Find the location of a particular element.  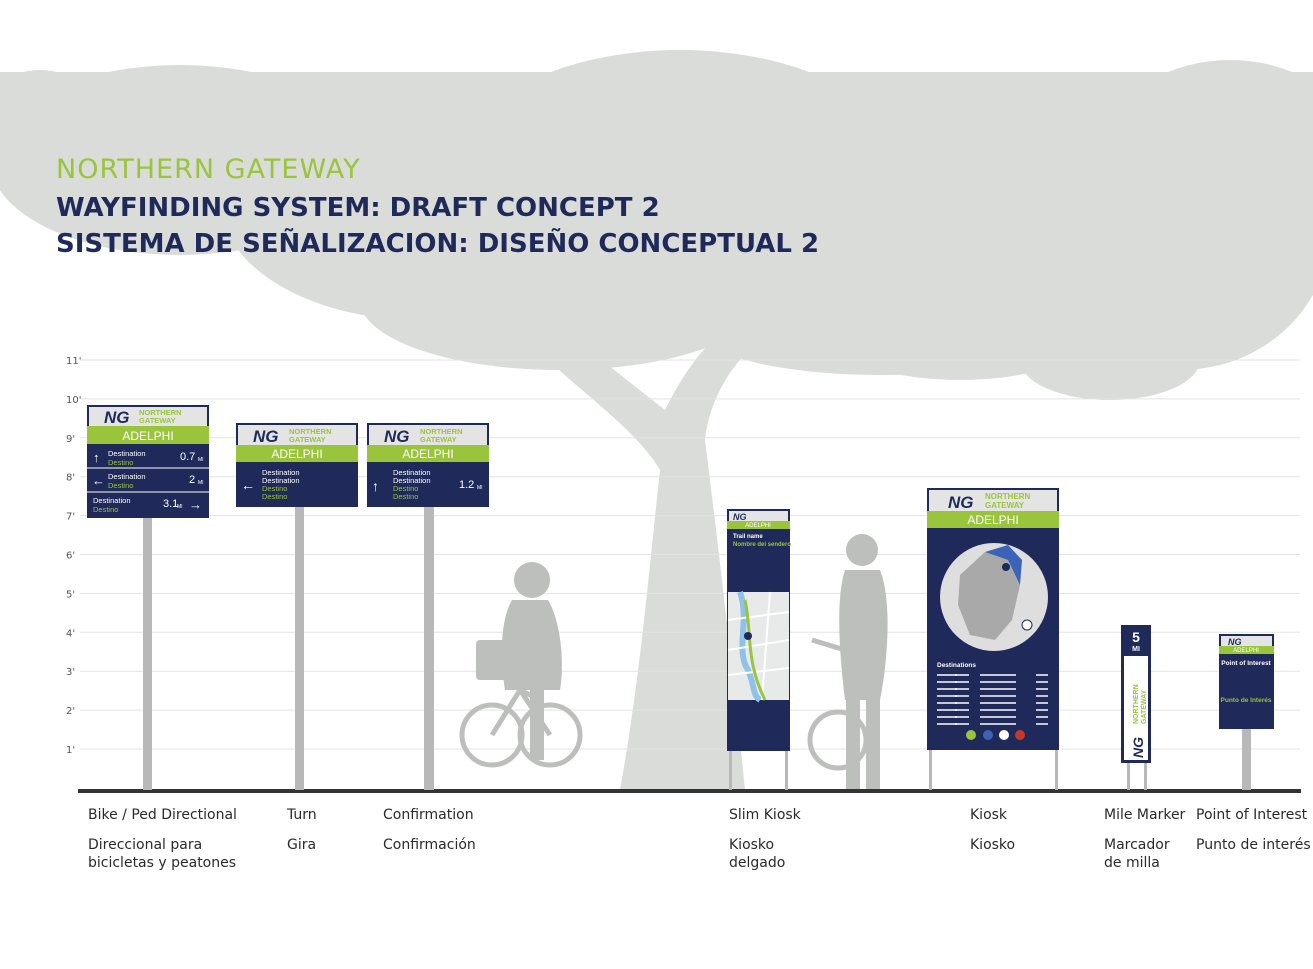

trail-name-es: Nombre del sendero is located at coordinates (762, 545).